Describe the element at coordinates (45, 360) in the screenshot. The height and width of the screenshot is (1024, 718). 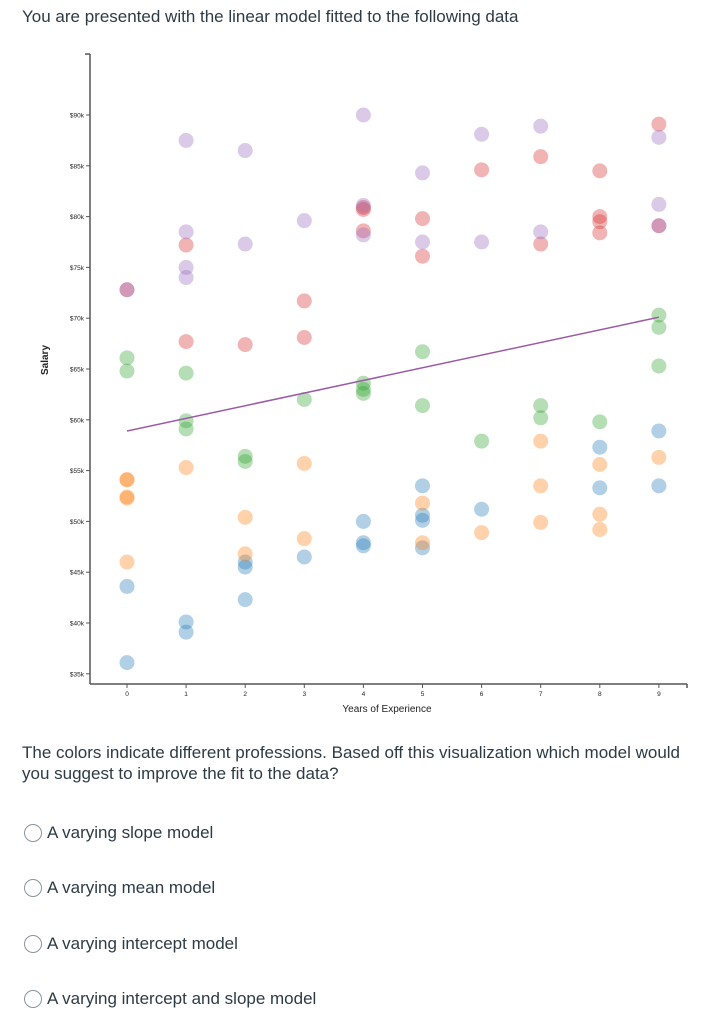
I see `y-axis-label: Salary` at that location.